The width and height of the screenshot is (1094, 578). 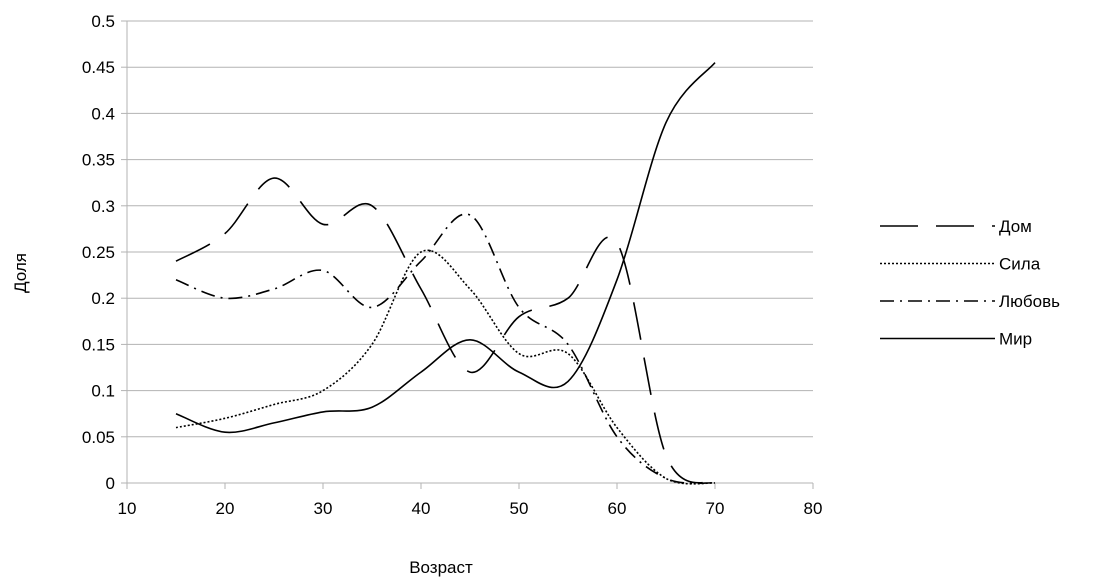 What do you see at coordinates (127, 508) in the screenshot?
I see `x-tick-label: 10` at bounding box center [127, 508].